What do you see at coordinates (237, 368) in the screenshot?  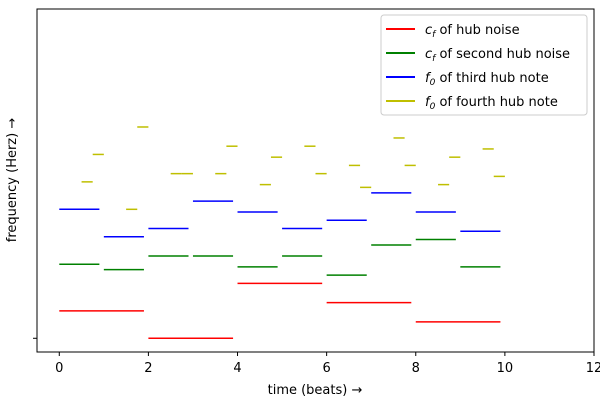 I see `x-tick-label-3: 4` at bounding box center [237, 368].